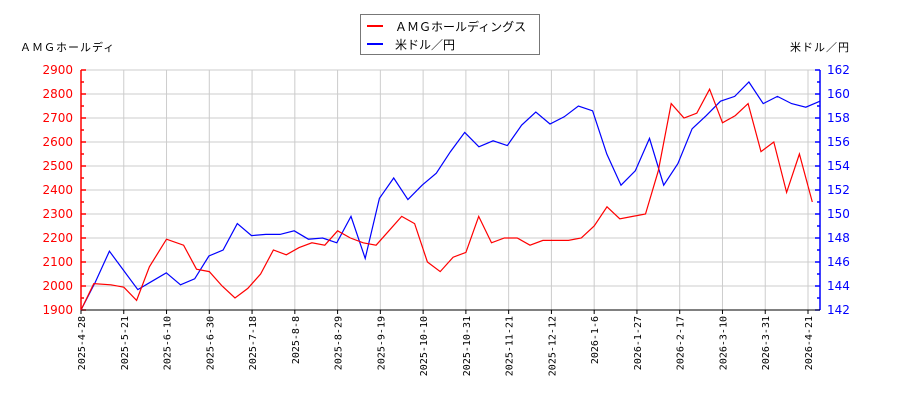 The height and width of the screenshot is (400, 900). I want to click on x-axis-label: 2025-10-31, so click(467, 346).